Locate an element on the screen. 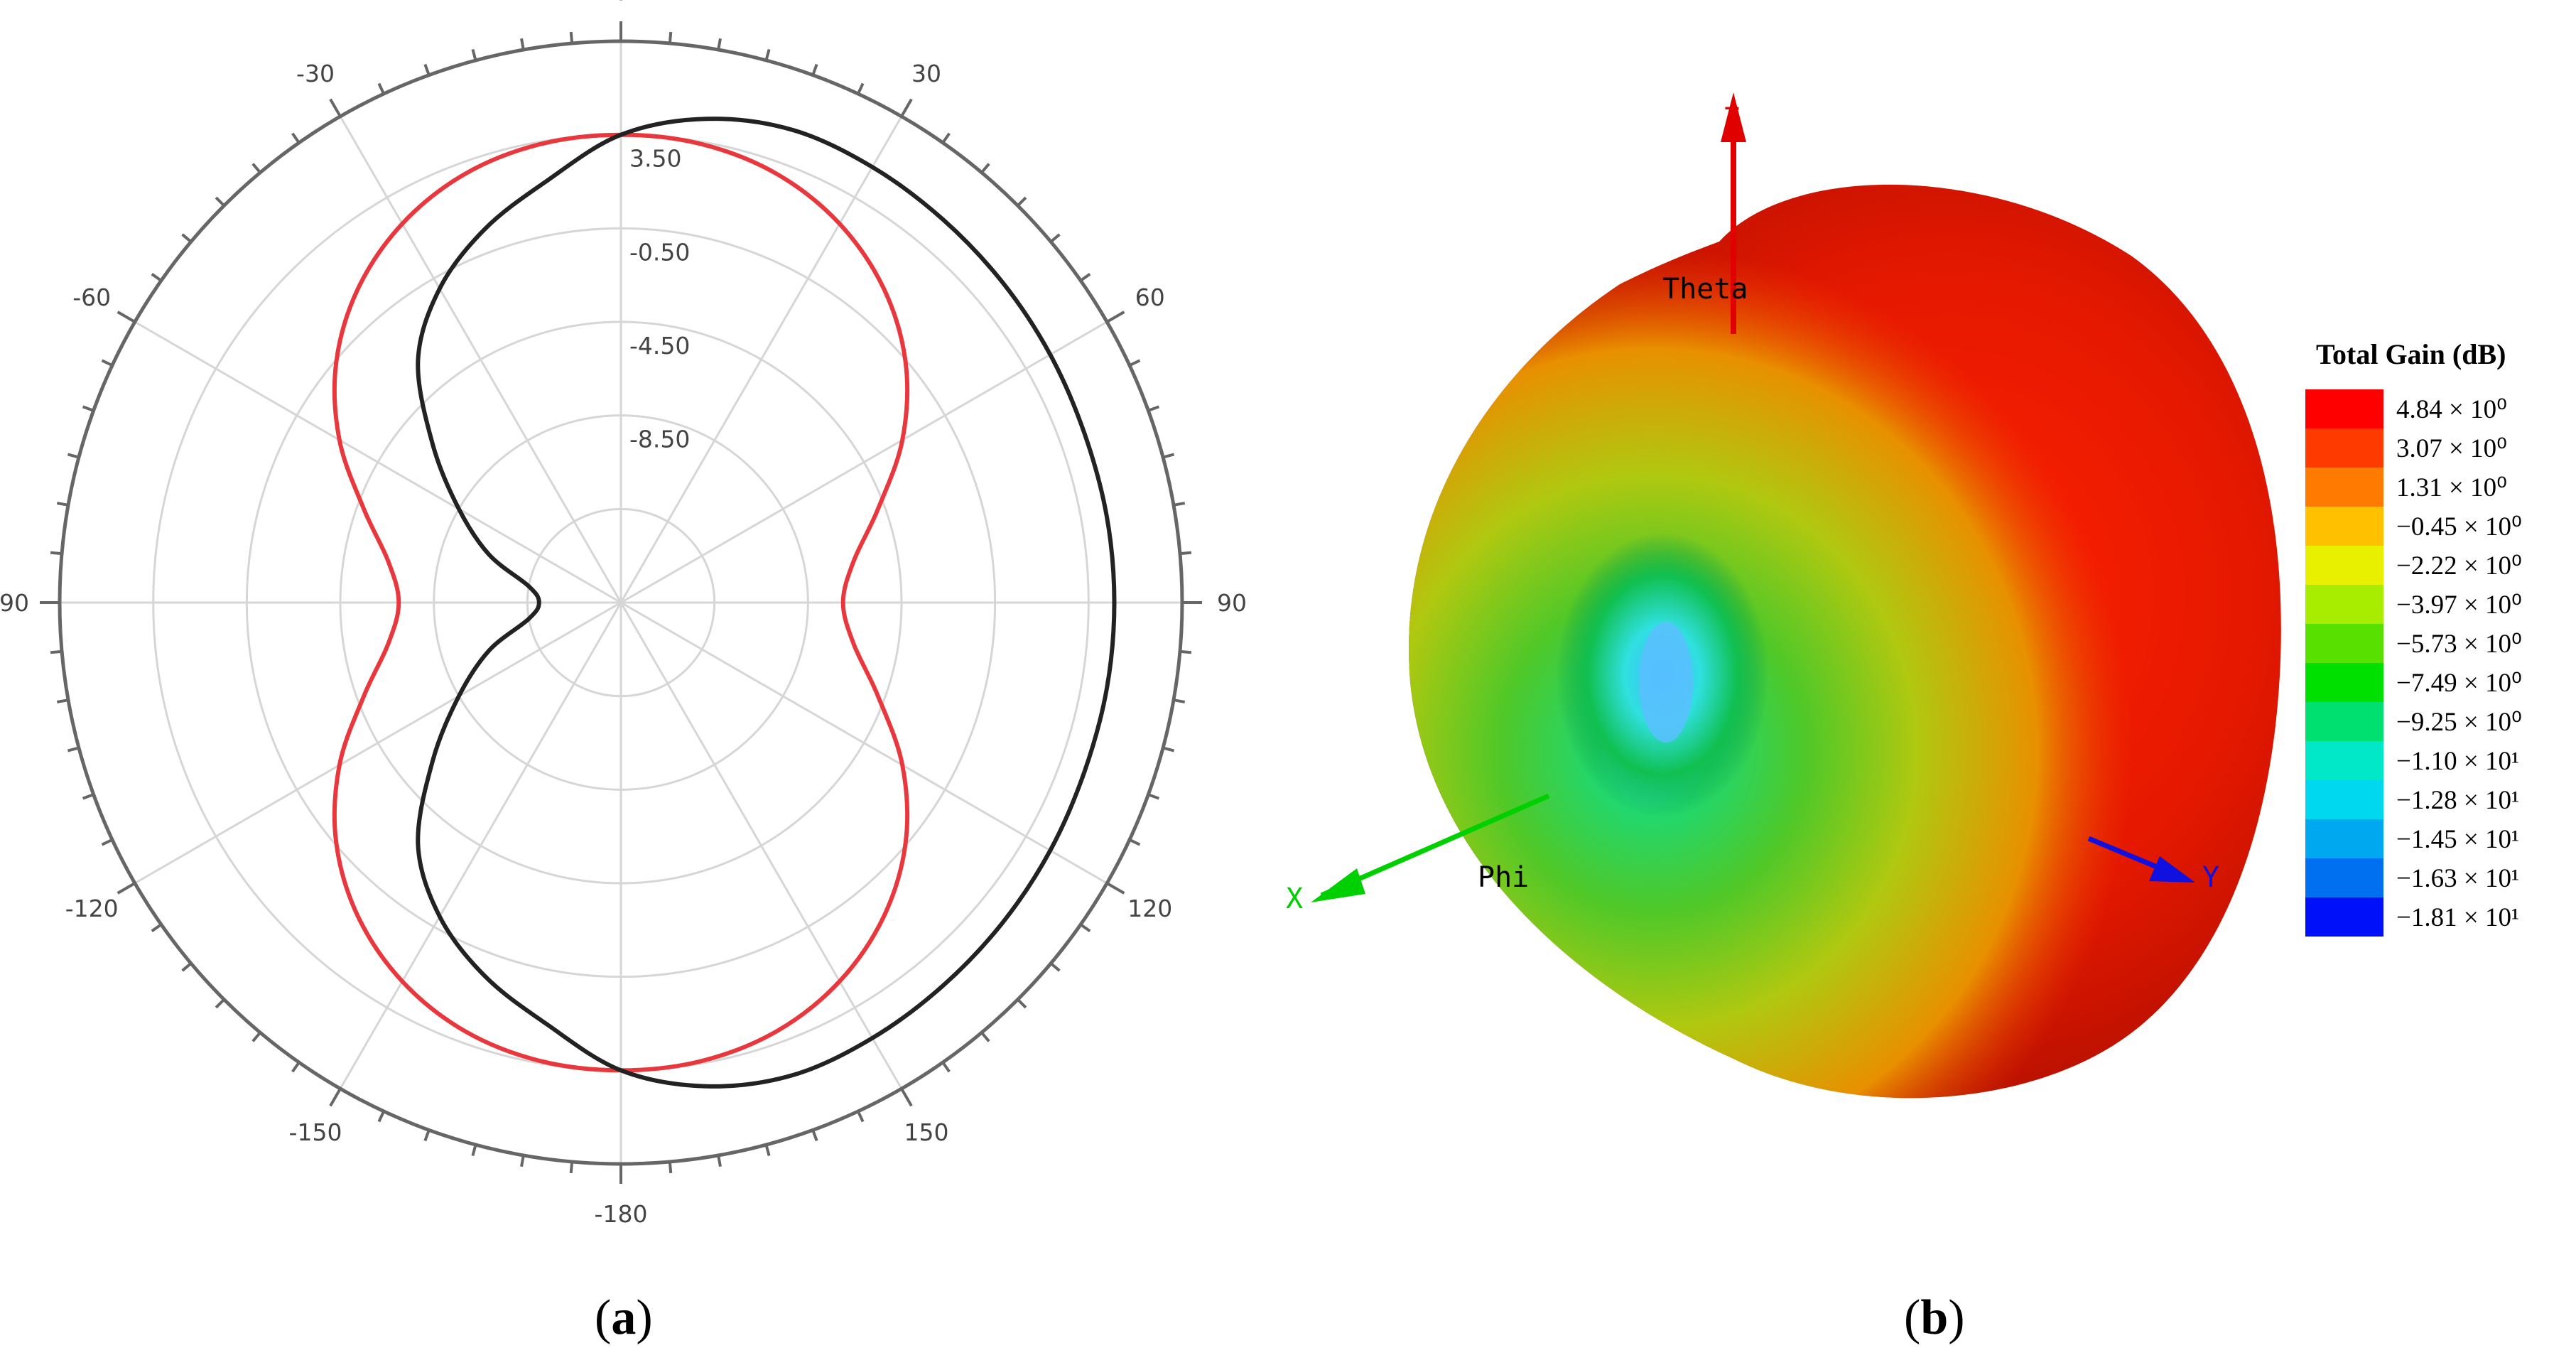  legend-value: −1.81 × 10¹ is located at coordinates (2457, 918).